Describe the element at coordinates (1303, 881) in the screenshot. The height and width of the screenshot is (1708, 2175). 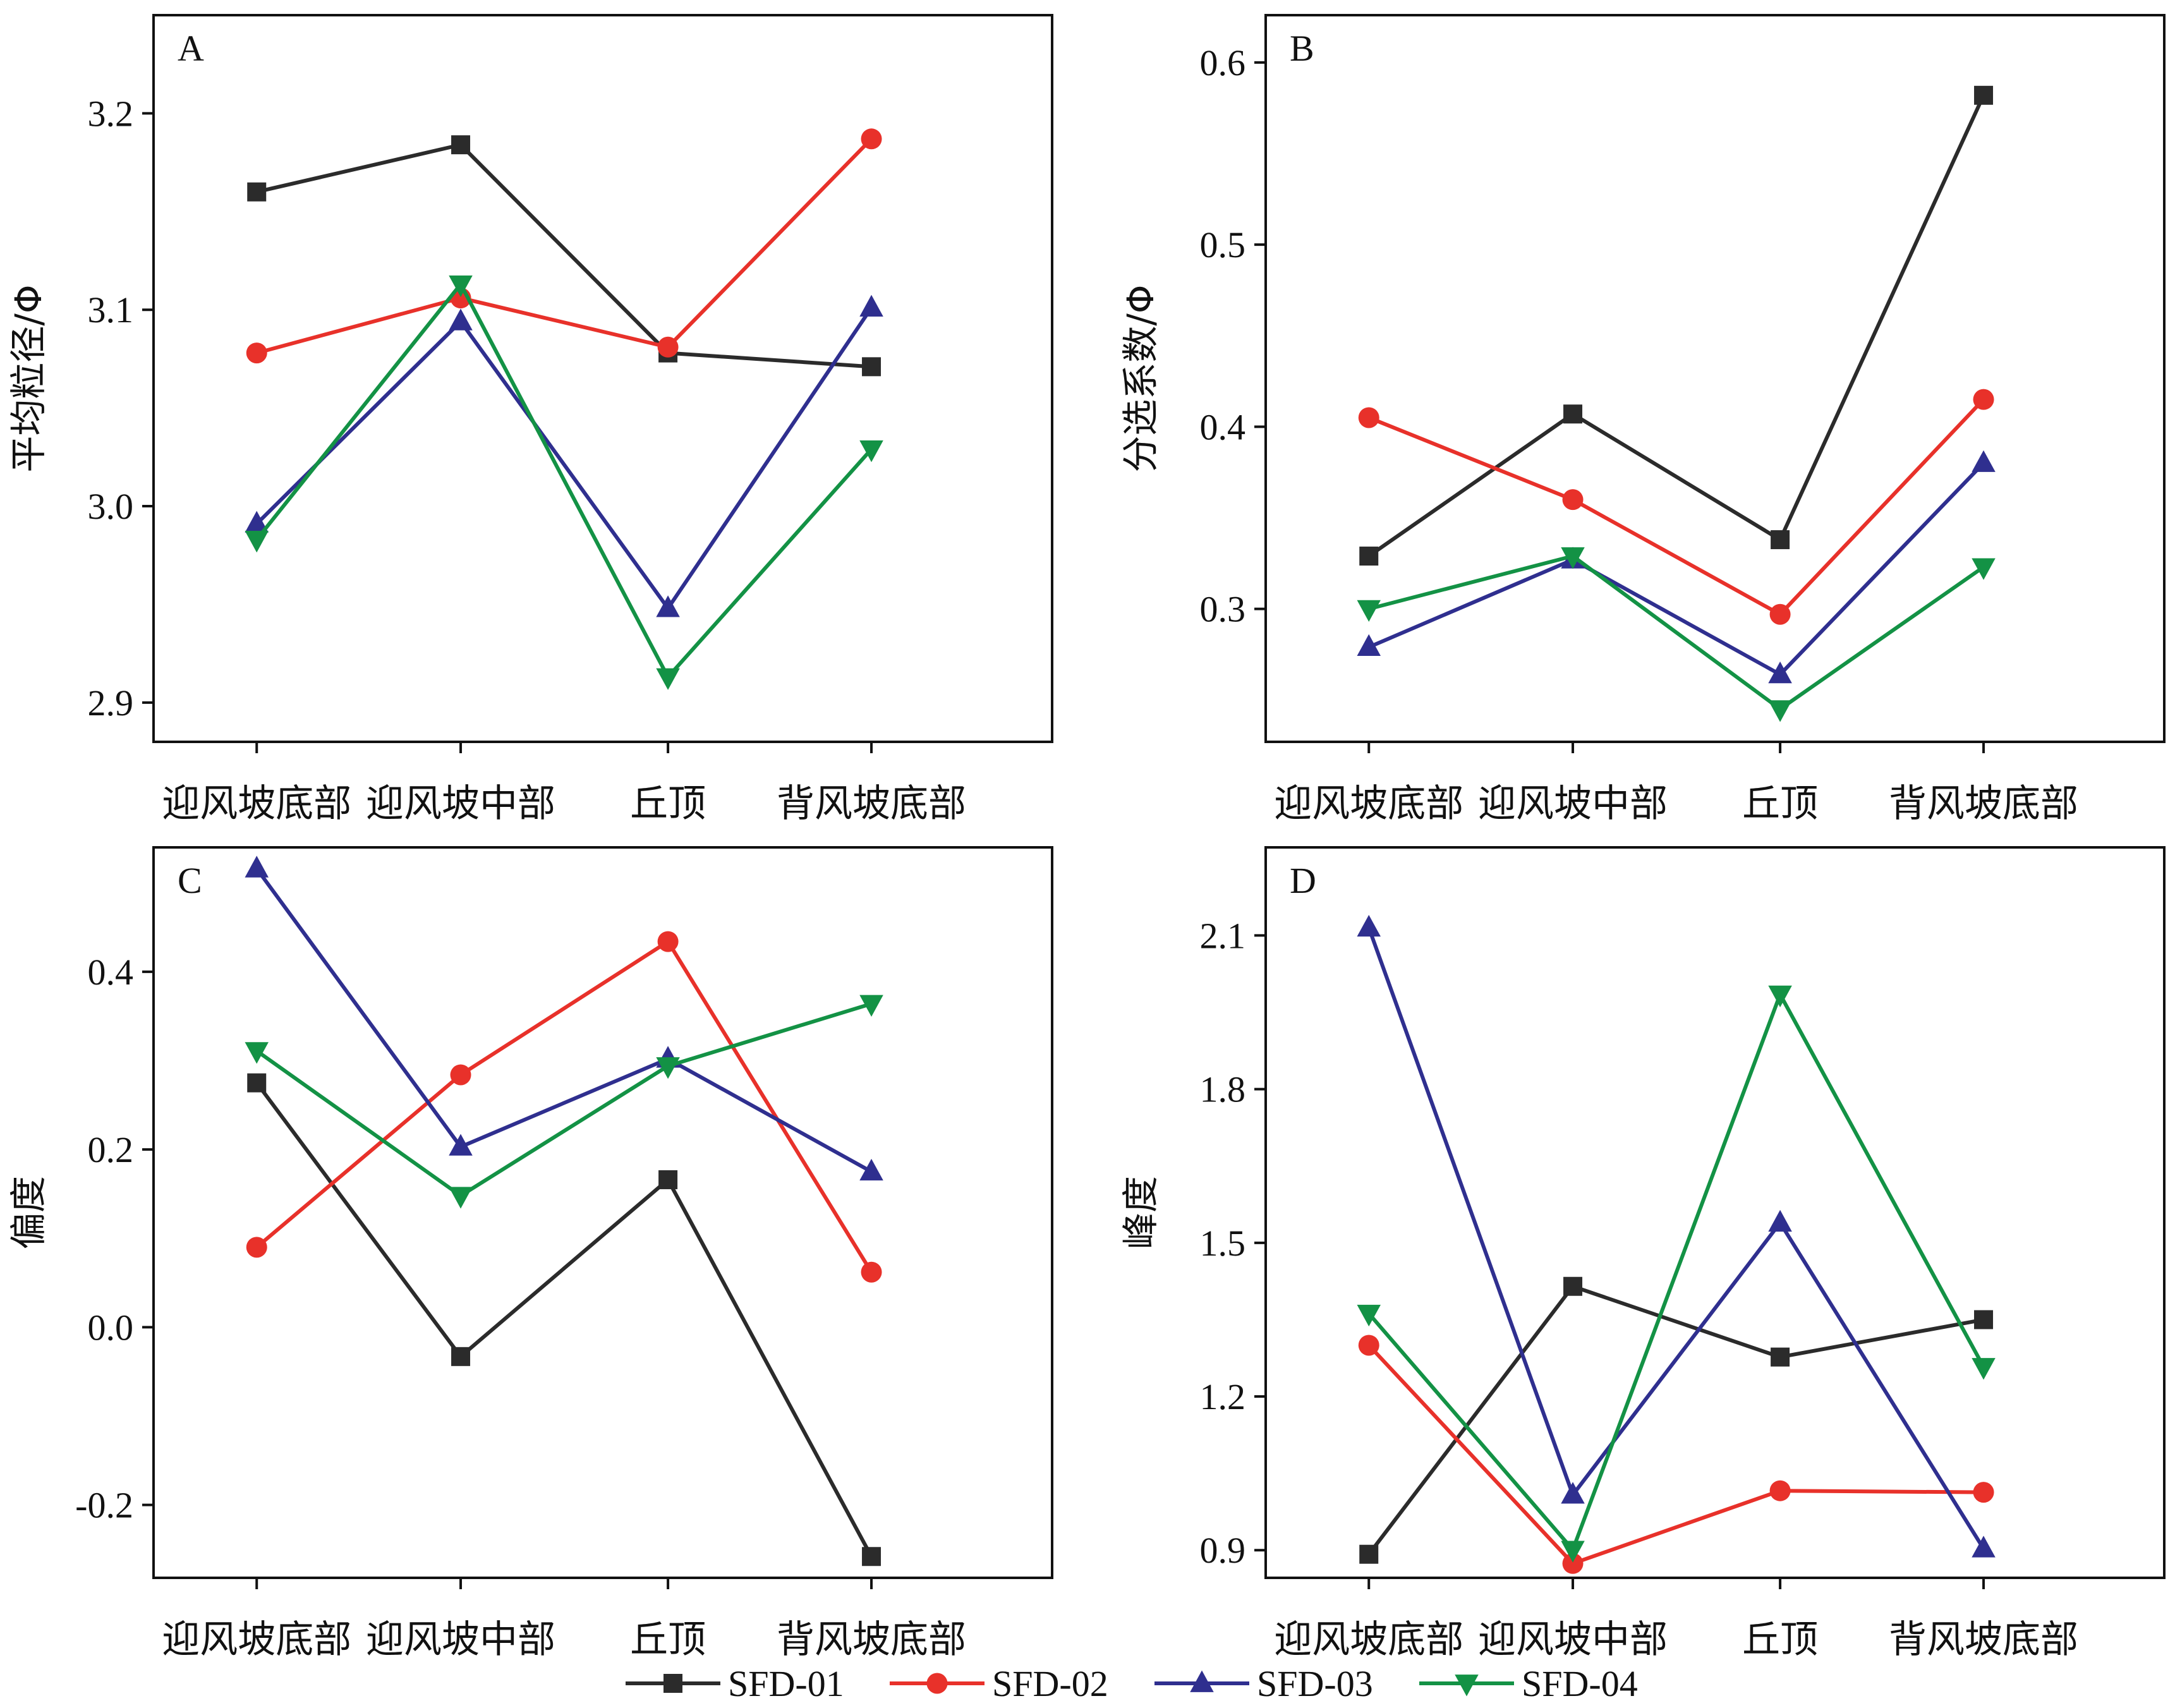
I see `panel-letter: D` at that location.